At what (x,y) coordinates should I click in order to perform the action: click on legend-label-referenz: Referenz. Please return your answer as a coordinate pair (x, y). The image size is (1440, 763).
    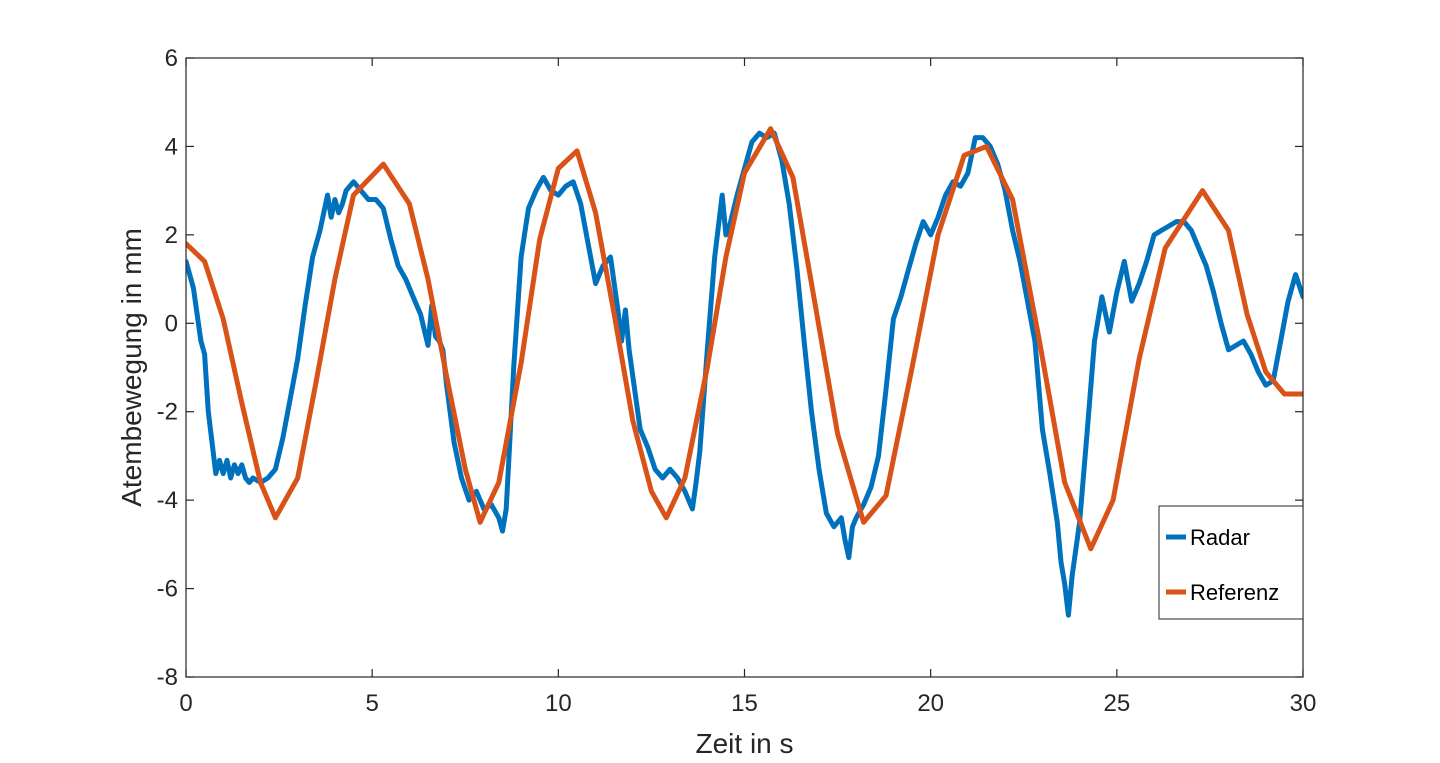
    Looking at the image, I should click on (1234, 592).